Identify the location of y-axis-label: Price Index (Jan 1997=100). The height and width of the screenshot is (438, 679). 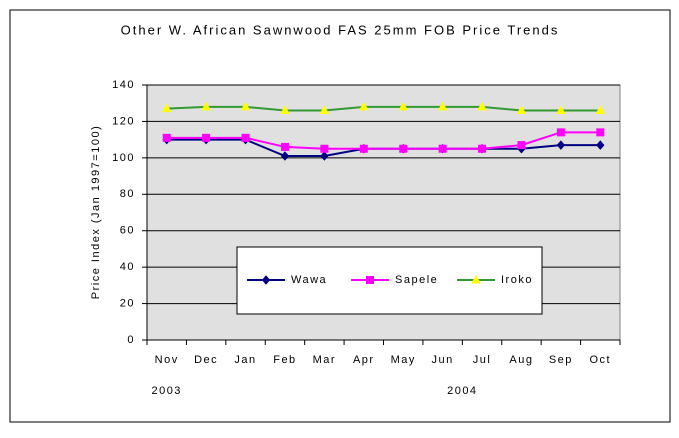
(96, 212).